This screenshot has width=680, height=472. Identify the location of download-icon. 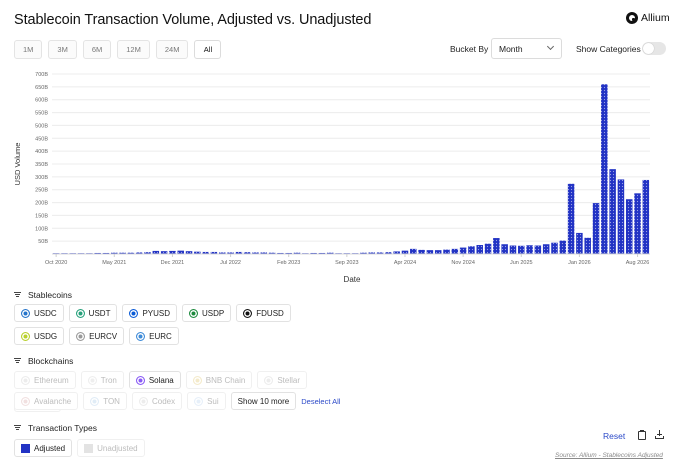
(659, 435).